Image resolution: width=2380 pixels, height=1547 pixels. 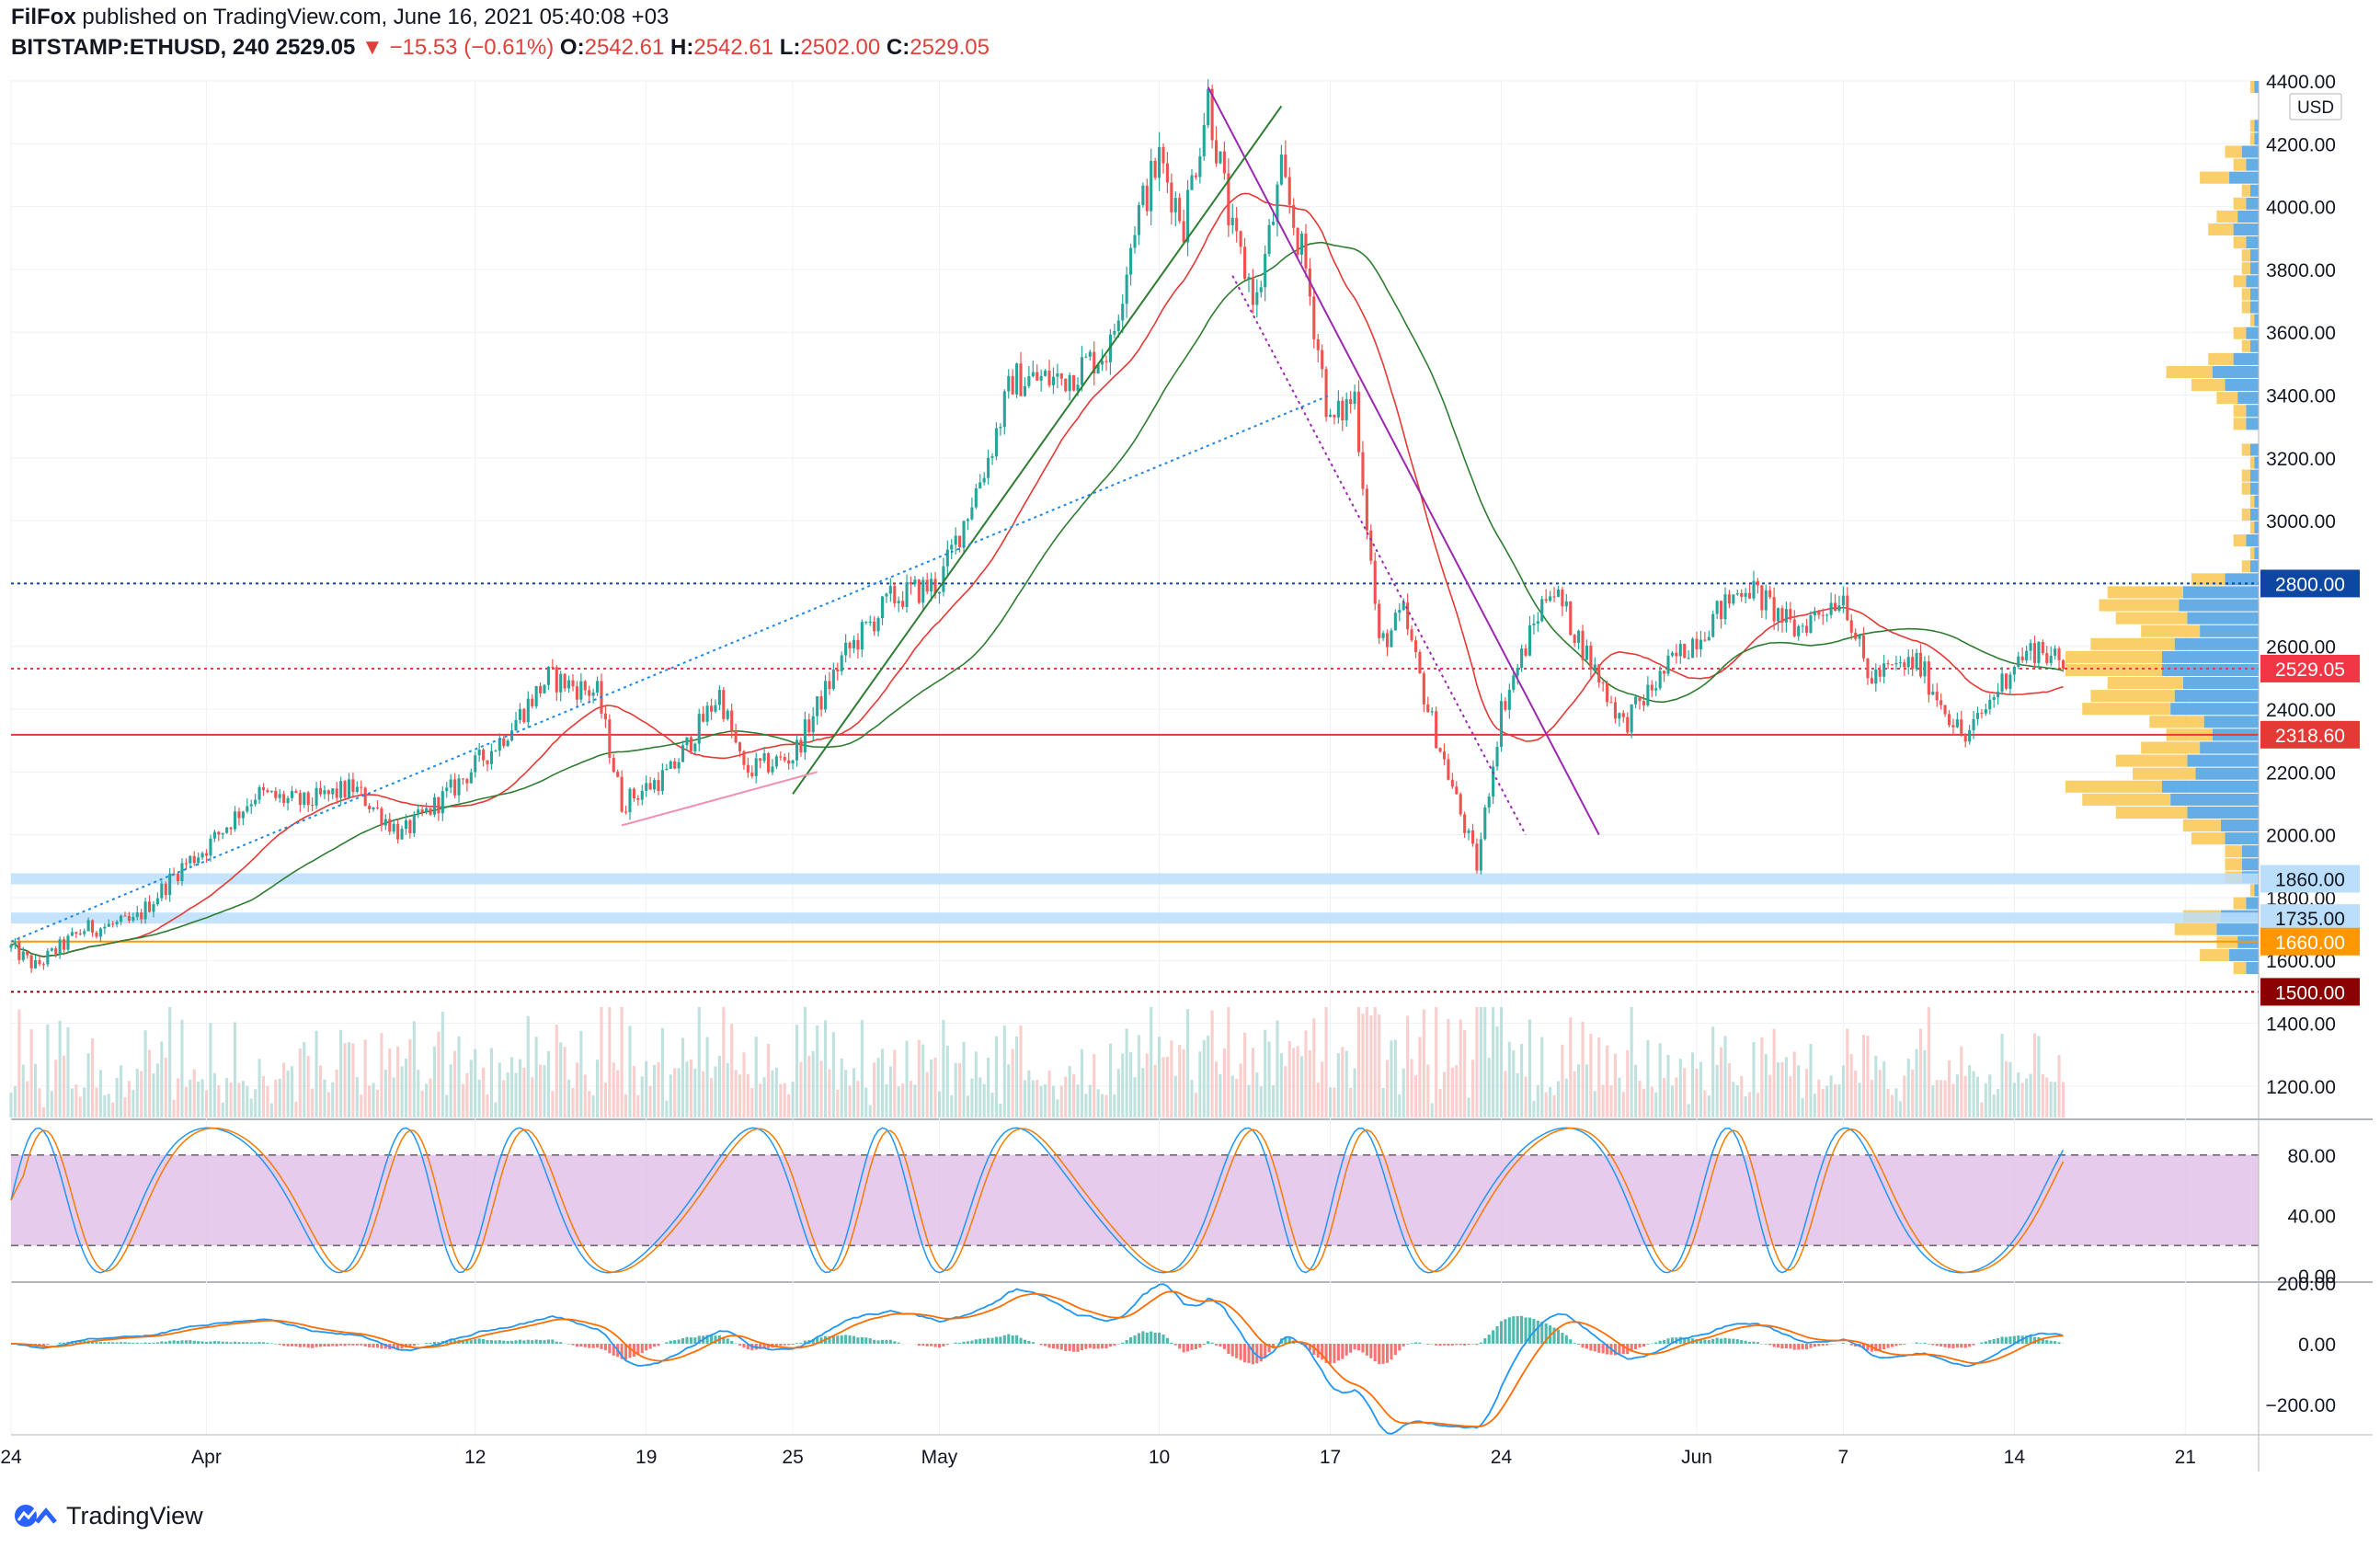 I want to click on macd-pane, so click(x=1037, y=1359).